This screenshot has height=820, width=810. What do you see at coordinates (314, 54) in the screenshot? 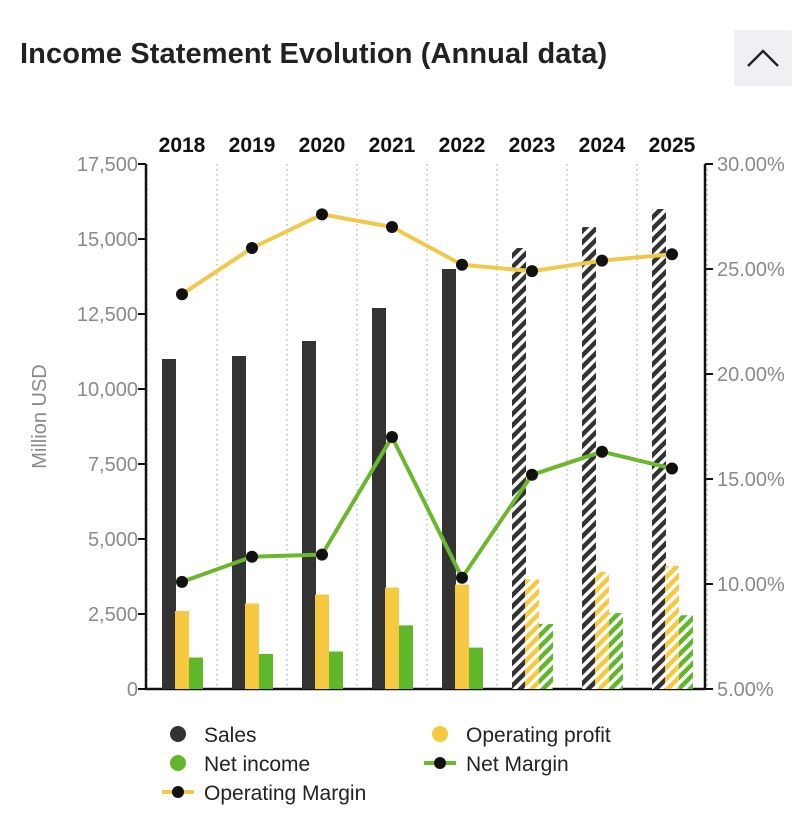
I see `chart-title: Income Statement Evolution (Annual data)` at bounding box center [314, 54].